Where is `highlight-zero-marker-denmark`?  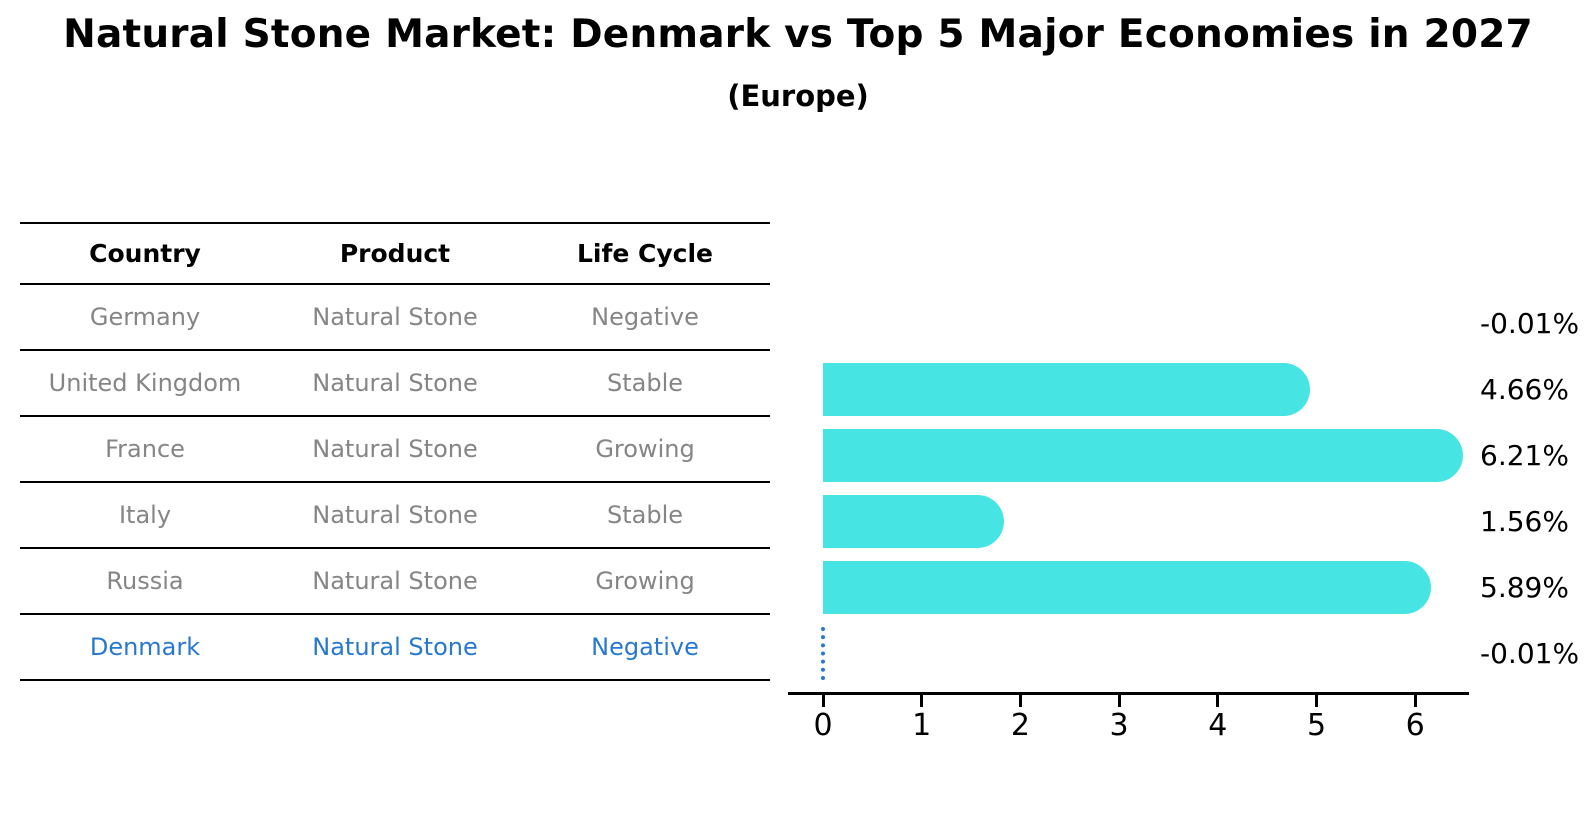
highlight-zero-marker-denmark is located at coordinates (823, 653).